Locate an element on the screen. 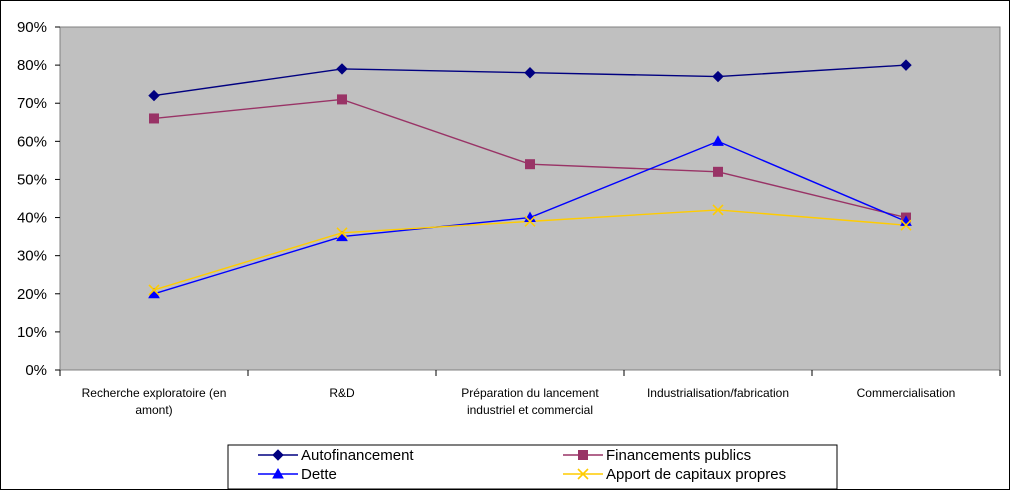 The image size is (1010, 495). y-tick-label: 60% is located at coordinates (32, 141).